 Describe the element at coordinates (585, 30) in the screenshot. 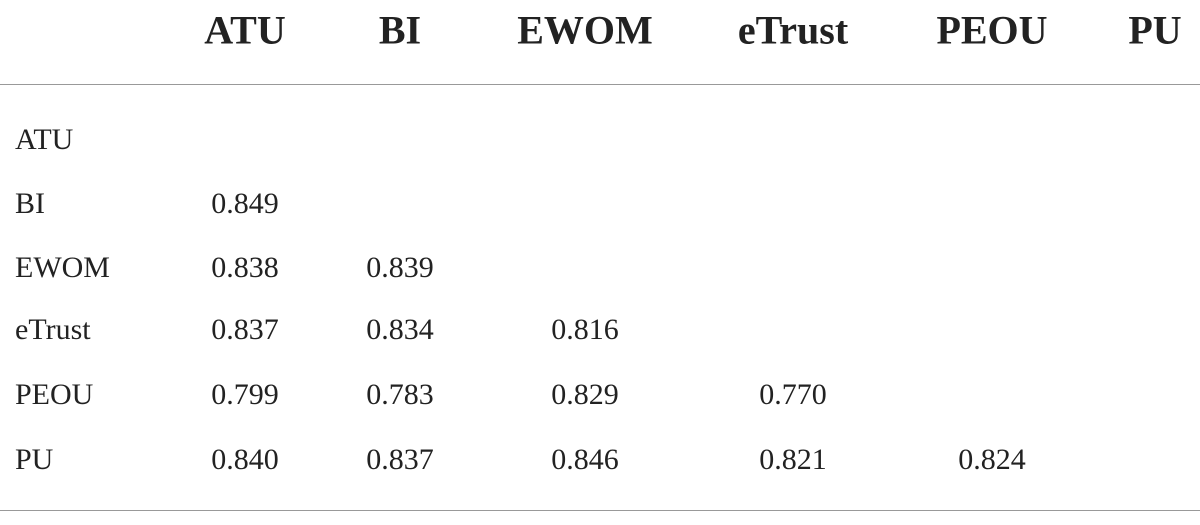

I see `column-header: EWOM` at that location.